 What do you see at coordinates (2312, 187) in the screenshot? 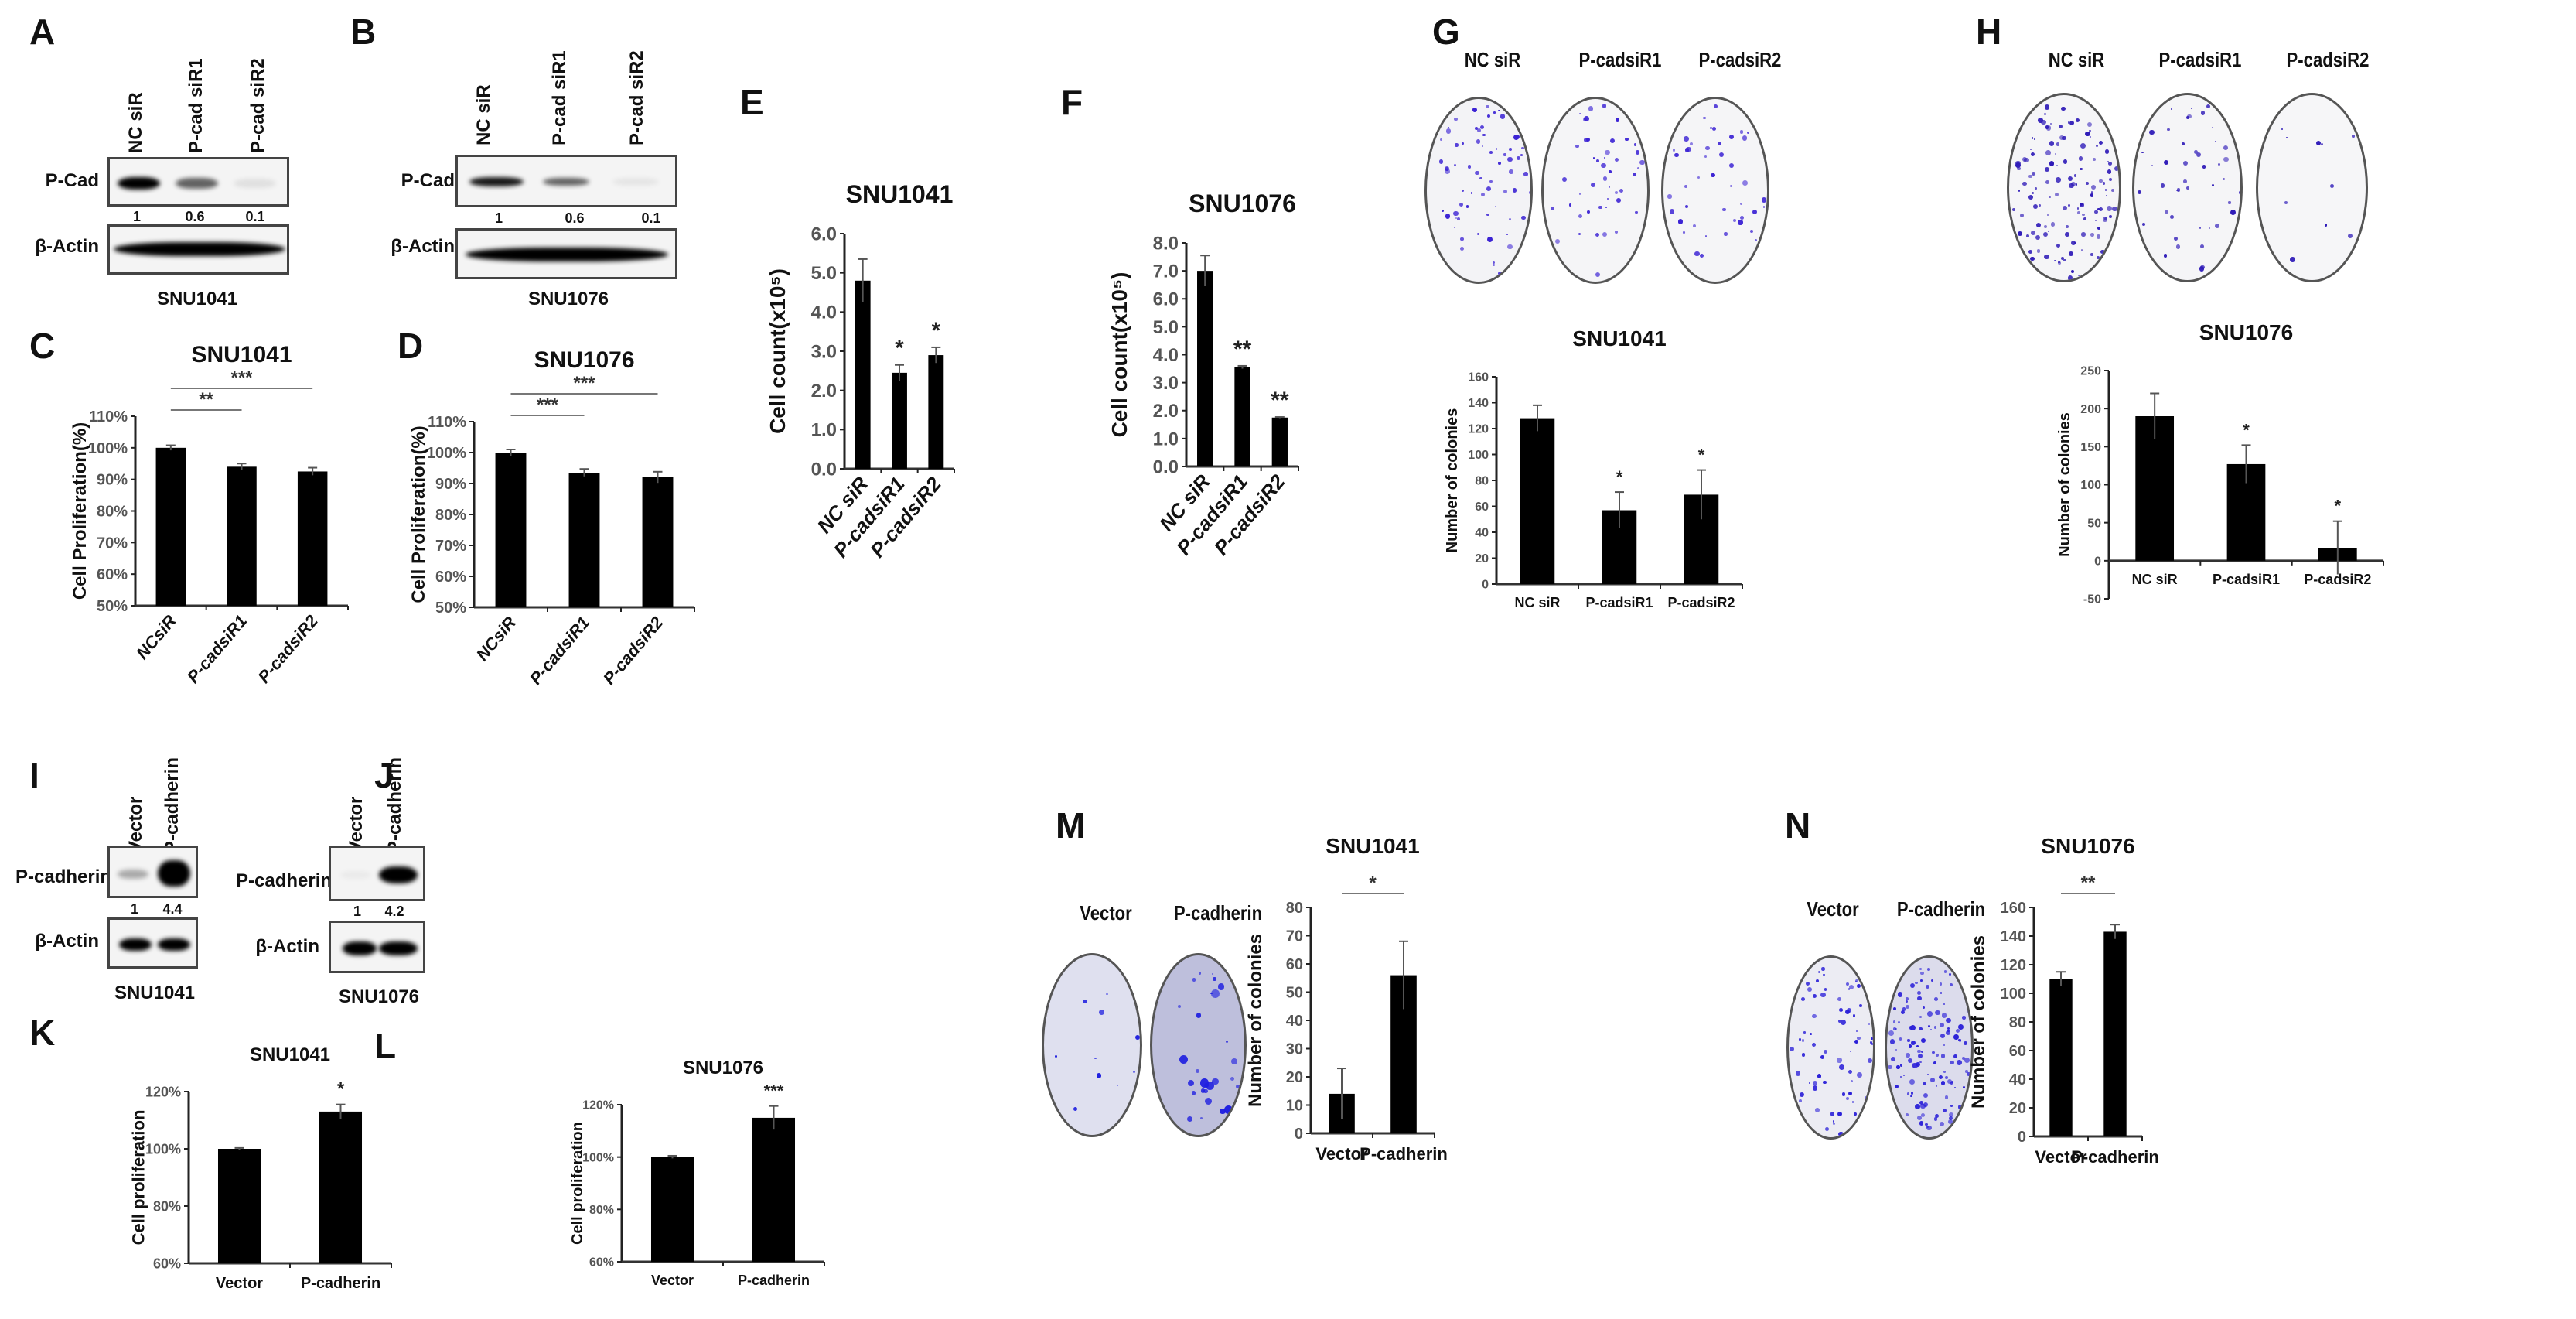
I see `petri-dish` at bounding box center [2312, 187].